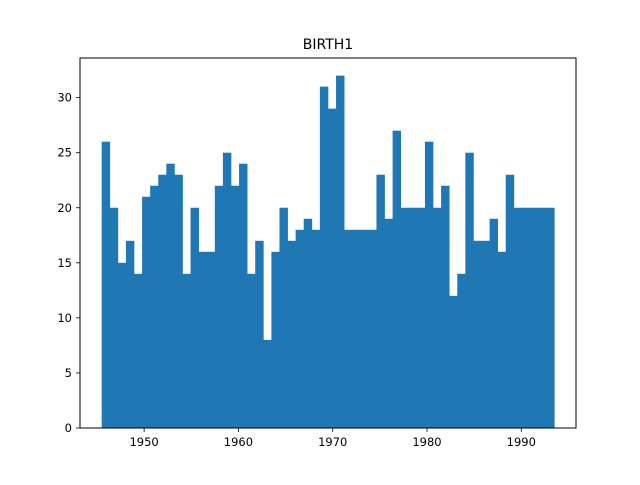  I want to click on y-axis: 0 5 10 15 20 25 30, so click(68, 263).